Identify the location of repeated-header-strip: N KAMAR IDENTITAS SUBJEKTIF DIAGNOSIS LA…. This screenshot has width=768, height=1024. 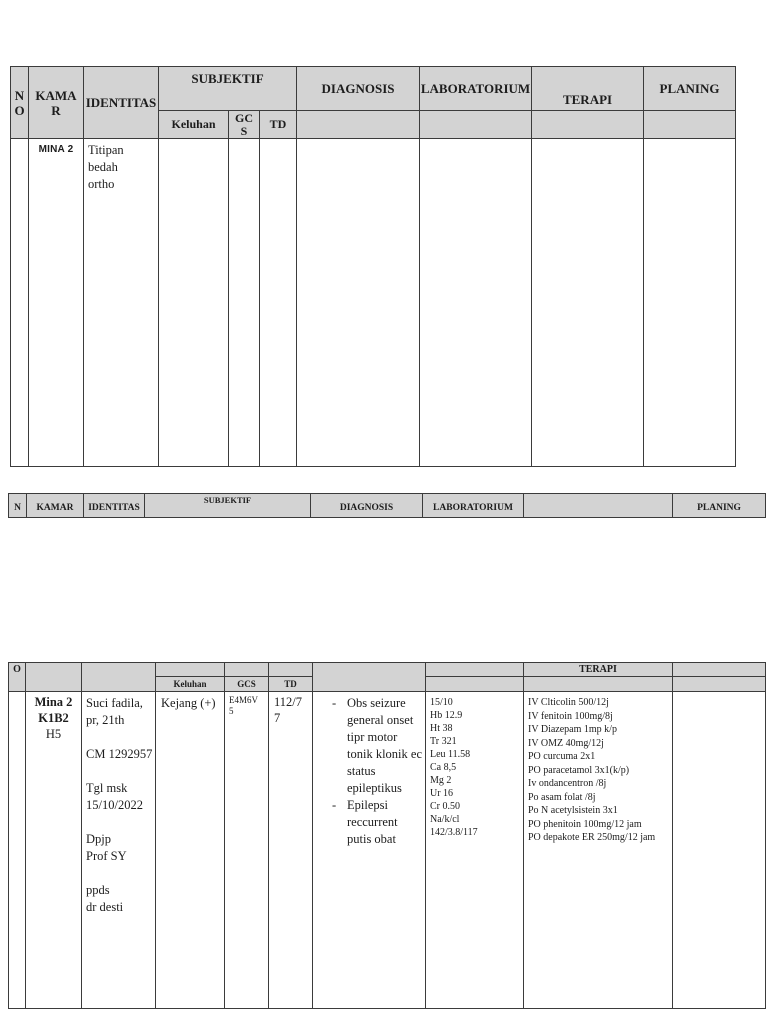
(387, 505).